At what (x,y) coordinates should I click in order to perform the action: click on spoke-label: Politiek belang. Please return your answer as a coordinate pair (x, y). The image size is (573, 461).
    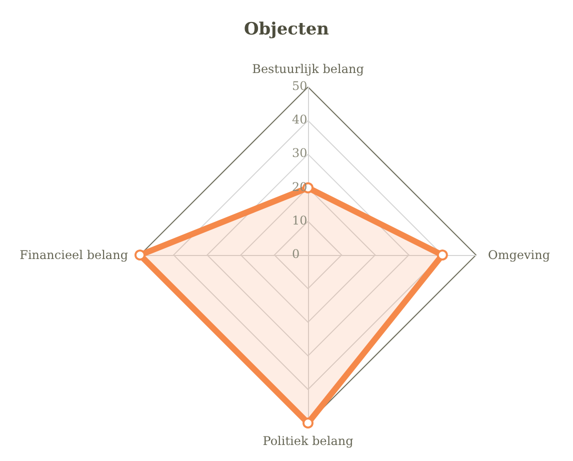
    Looking at the image, I should click on (308, 441).